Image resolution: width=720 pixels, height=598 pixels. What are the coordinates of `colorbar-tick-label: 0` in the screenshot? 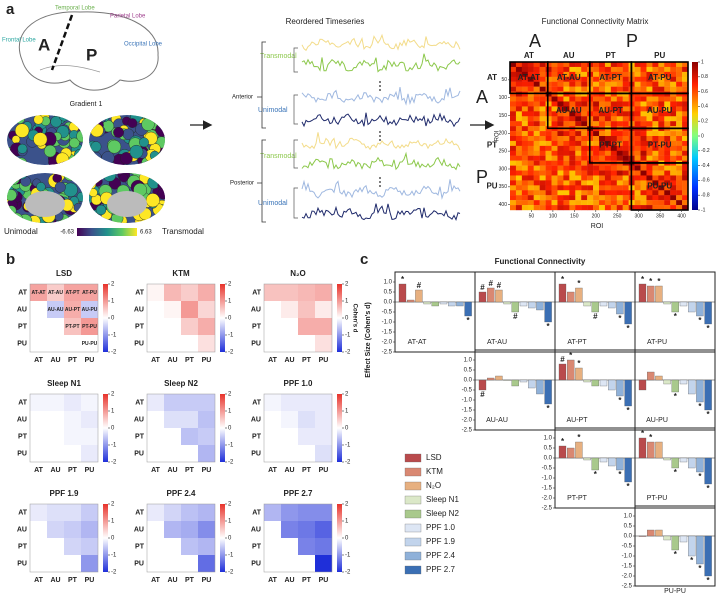 It's located at (113, 319).